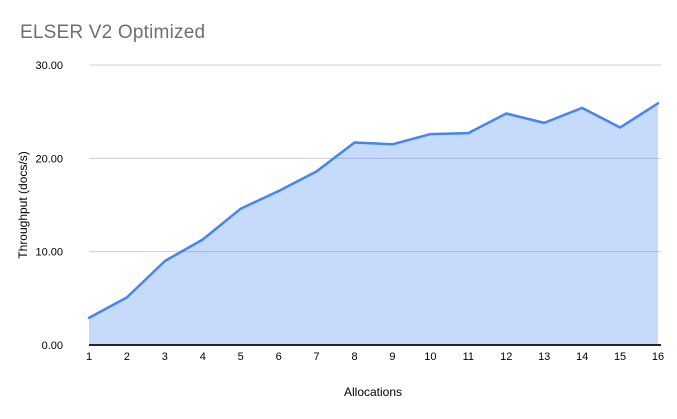 The image size is (677, 419). Describe the element at coordinates (582, 357) in the screenshot. I see `x-axis-tick-label: 14` at that location.